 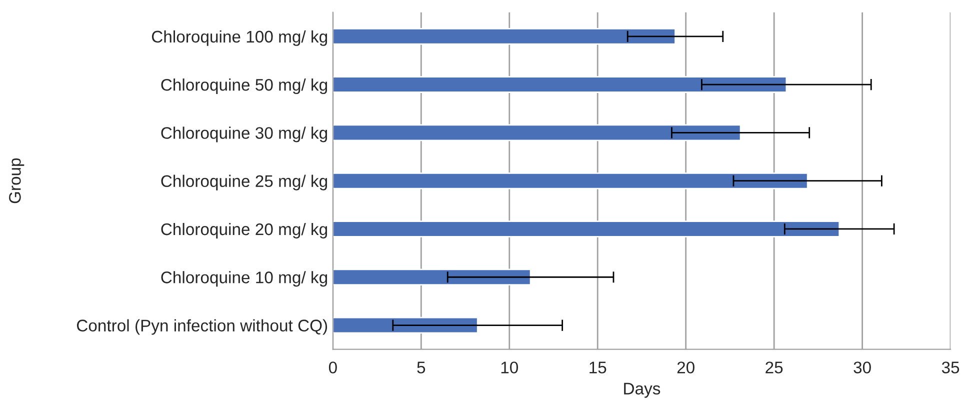 I want to click on x-tick-label: 35, so click(x=951, y=368).